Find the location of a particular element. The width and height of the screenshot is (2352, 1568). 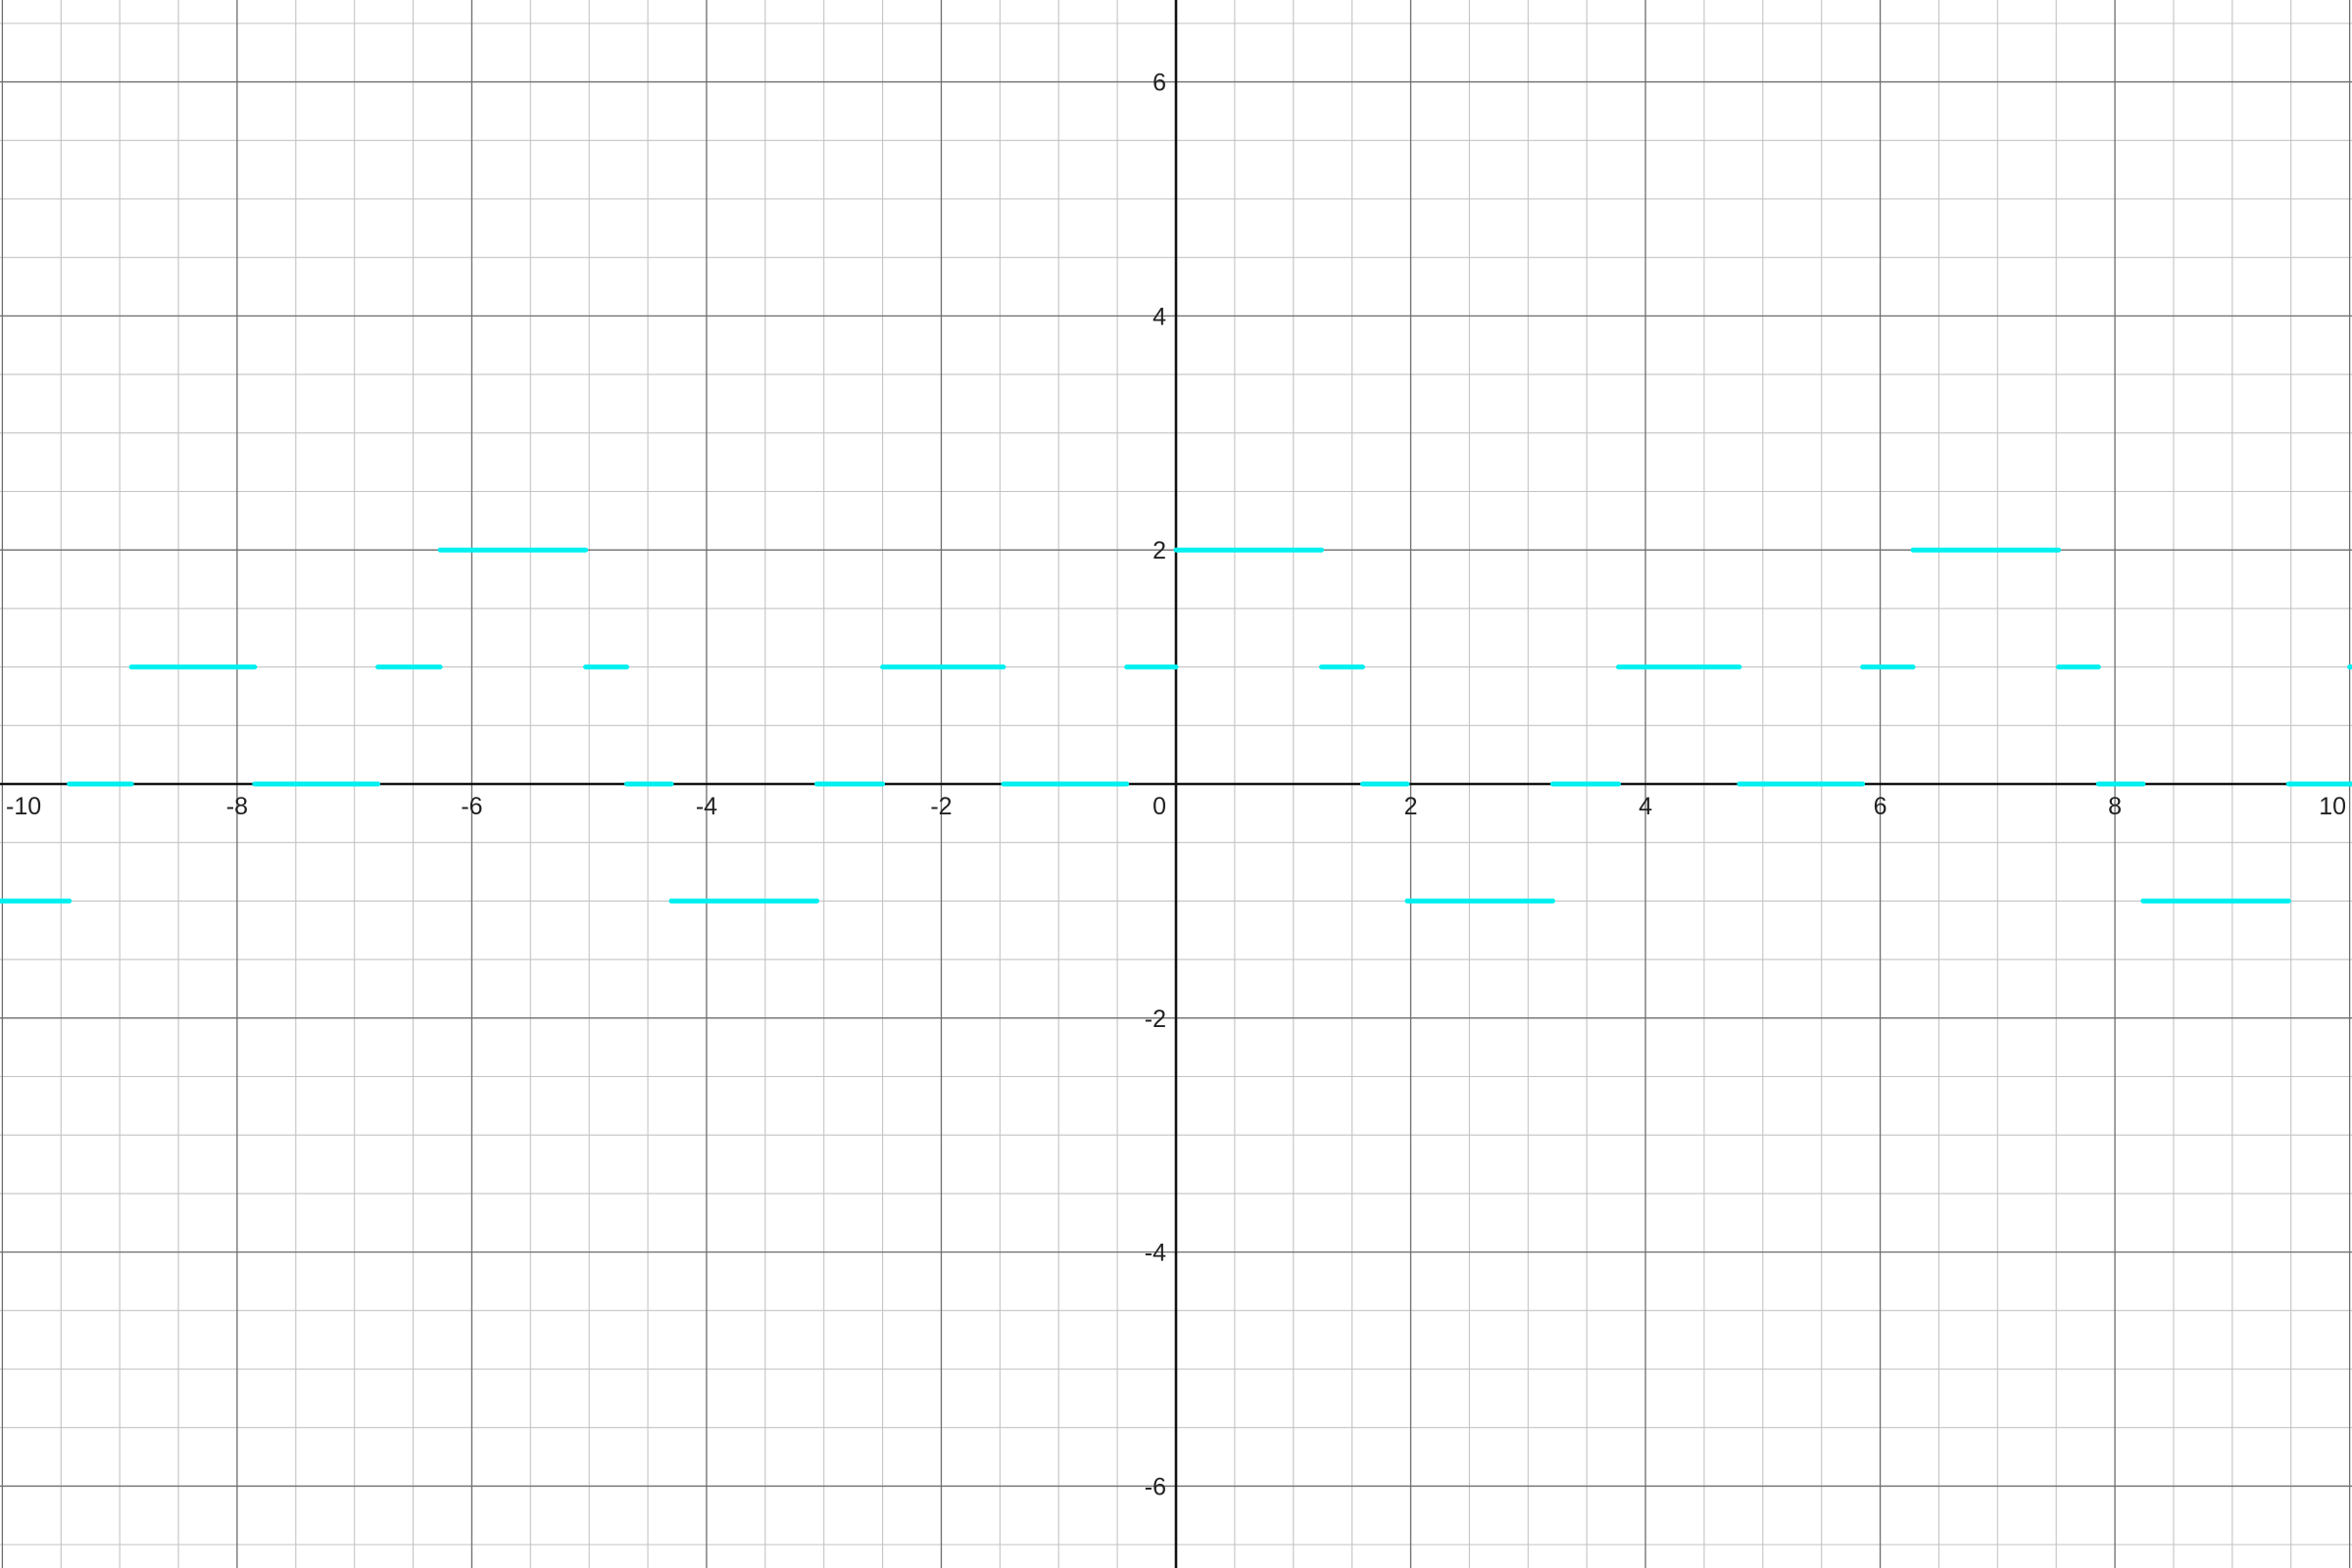

x-tick-label: -6 is located at coordinates (471, 806).